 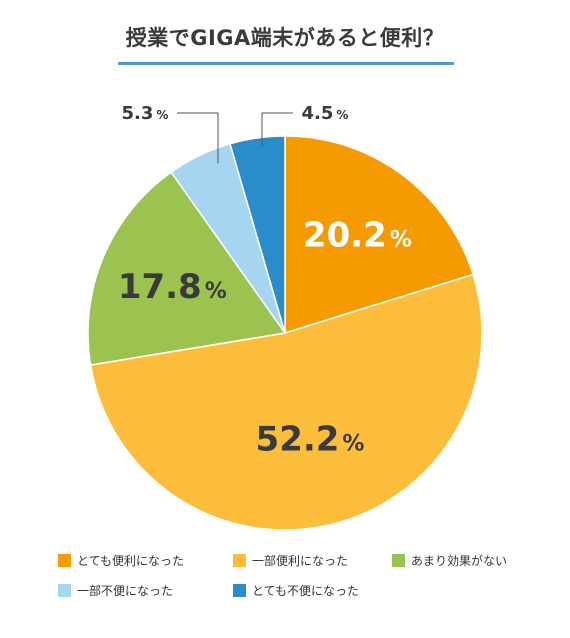 What do you see at coordinates (459, 561) in the screenshot?
I see `legend-label: あまり効果がない` at bounding box center [459, 561].